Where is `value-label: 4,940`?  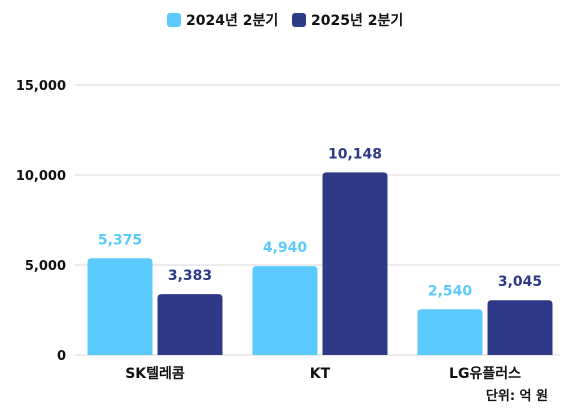
value-label: 4,940 is located at coordinates (285, 248).